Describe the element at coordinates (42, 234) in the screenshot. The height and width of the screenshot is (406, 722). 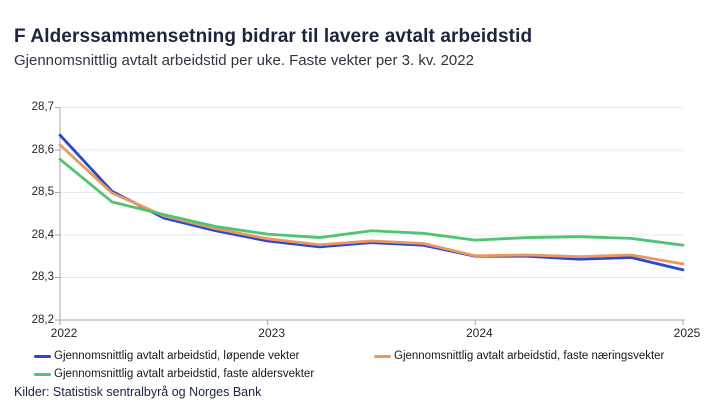
I see `y-axis-label: 28,4` at that location.